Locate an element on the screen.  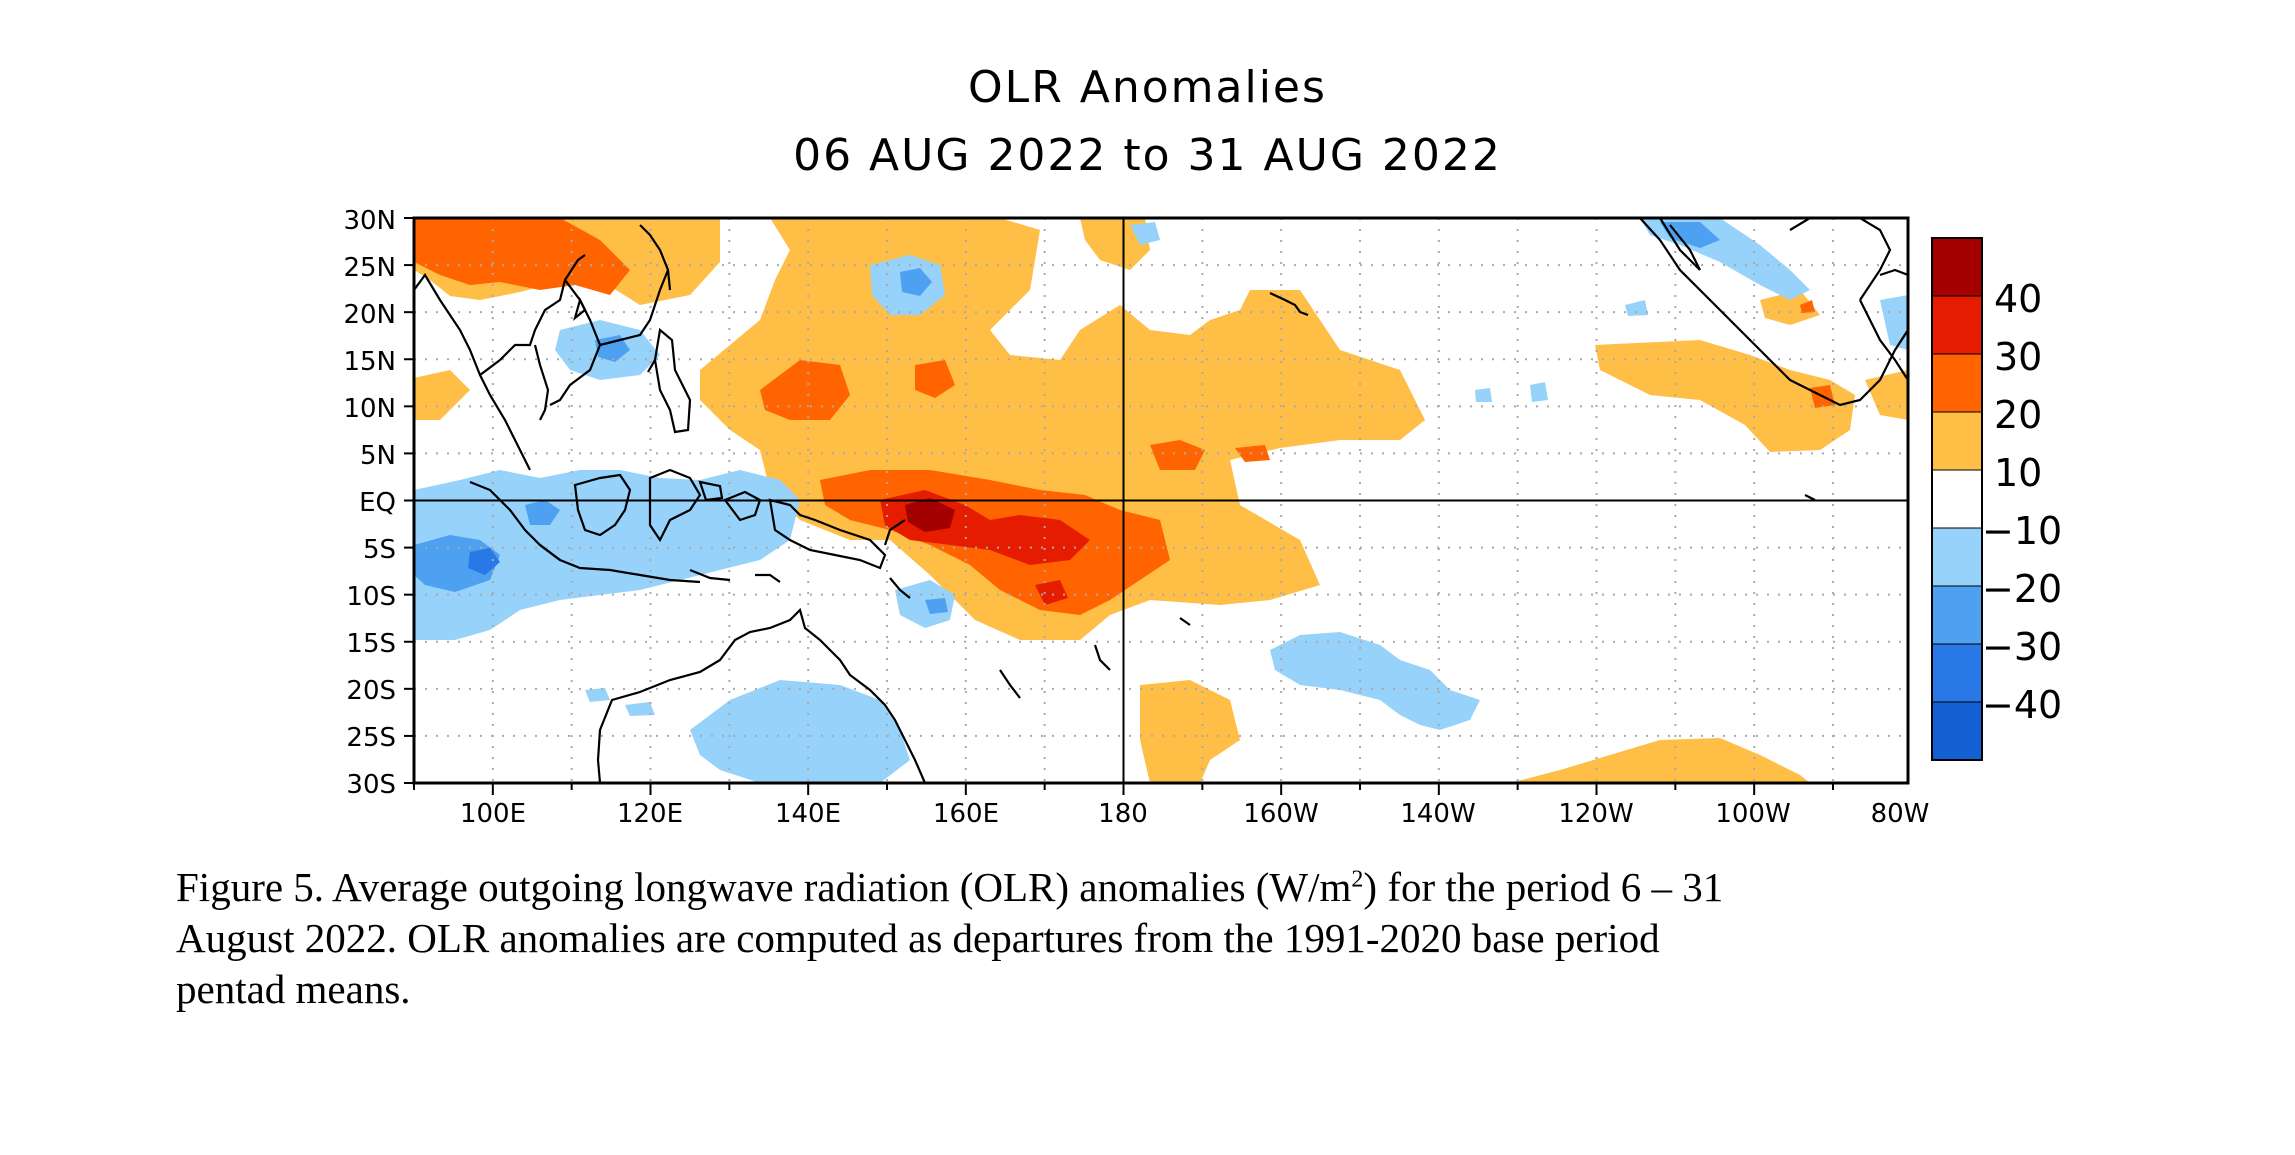
chart-title: OLR Anomalies is located at coordinates (1147, 87).